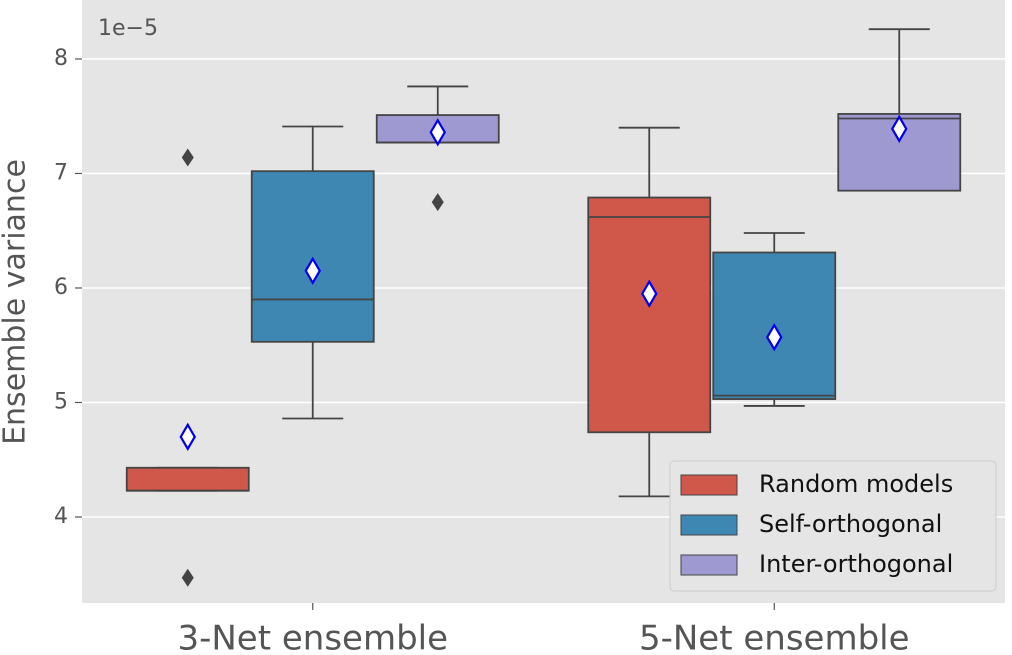 This screenshot has height=655, width=1012. What do you see at coordinates (856, 484) in the screenshot?
I see `legend-label: Random models` at bounding box center [856, 484].